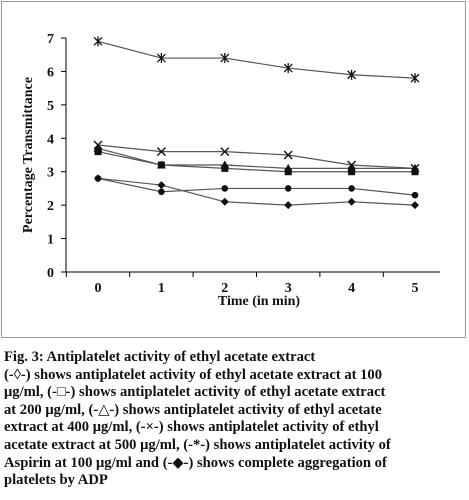 Image resolution: width=469 pixels, height=500 pixels. I want to click on y-tick-label: 2, so click(50, 206).